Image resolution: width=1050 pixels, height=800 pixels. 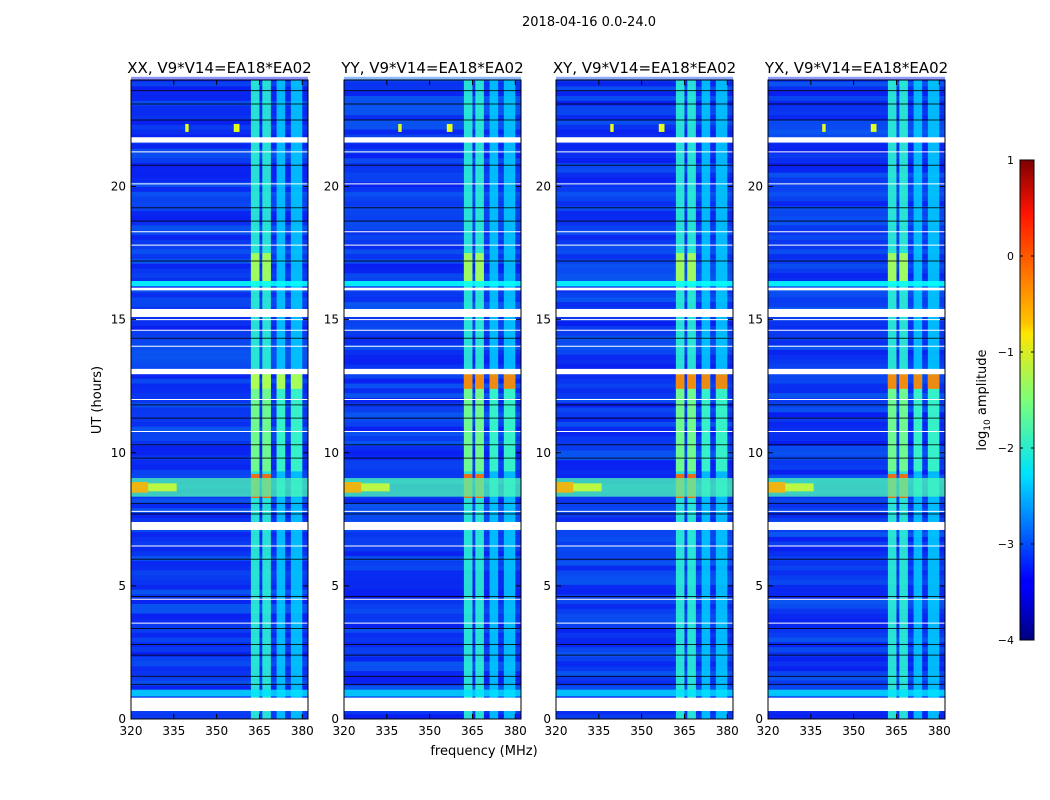 I want to click on colorbar: log10 amplitude 1 0 −1 −2 −3 −4, so click(x=1005, y=400).